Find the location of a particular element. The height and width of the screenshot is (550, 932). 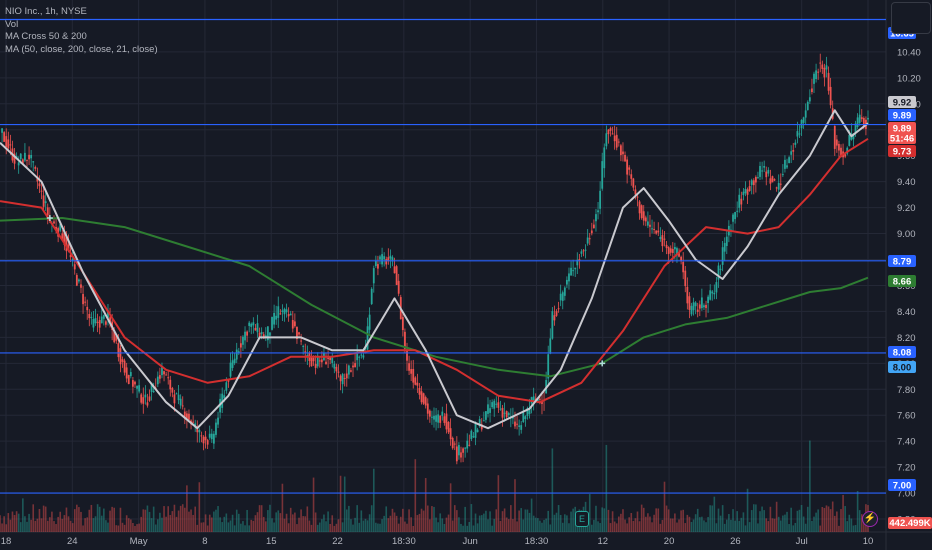

volume-indicator-label: Vol is located at coordinates (12, 24).